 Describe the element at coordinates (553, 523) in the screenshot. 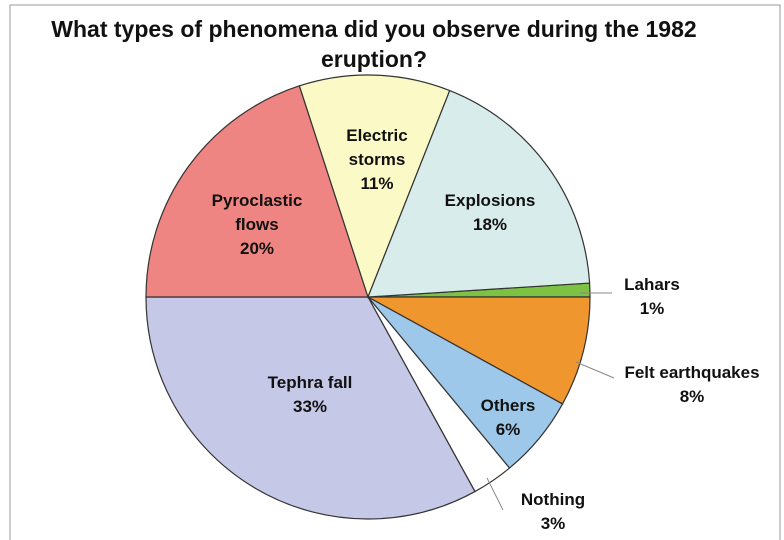

I see `value-label: 3%` at that location.